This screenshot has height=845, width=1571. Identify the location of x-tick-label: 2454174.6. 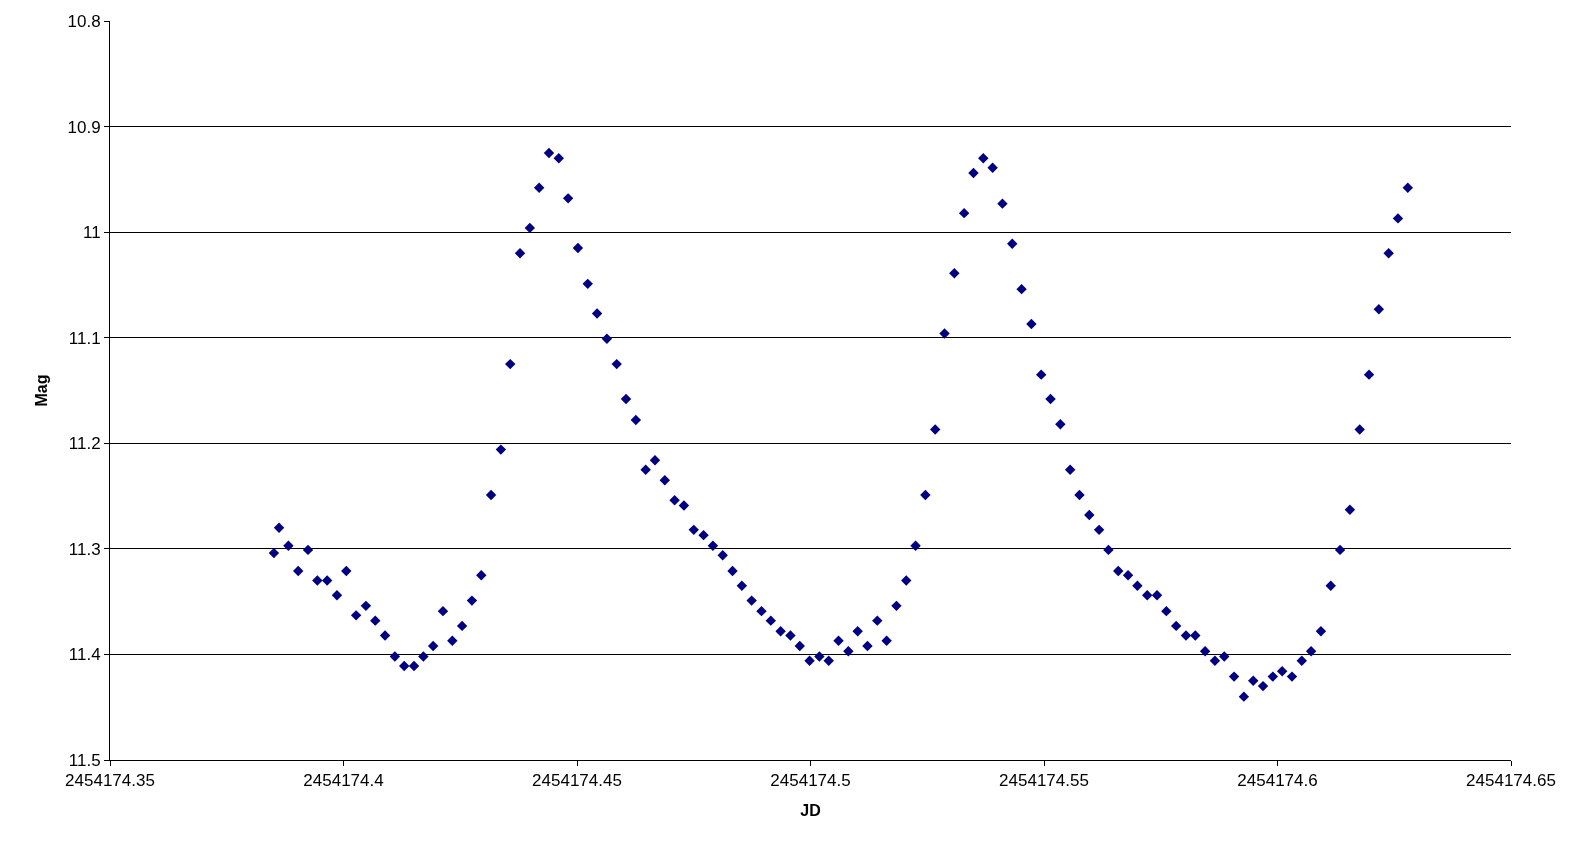
(1277, 781).